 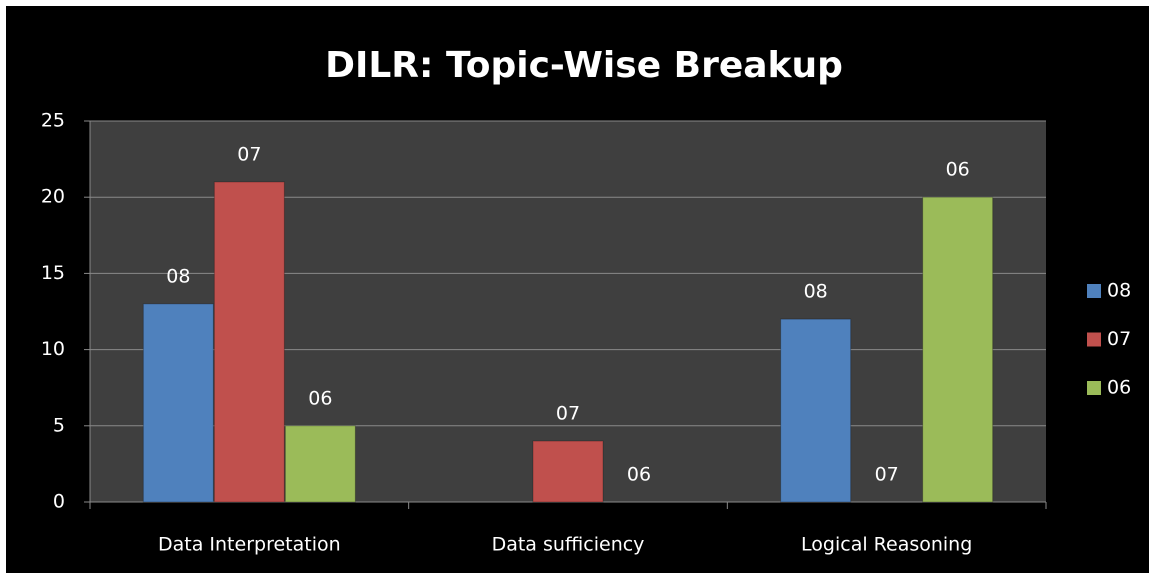 What do you see at coordinates (568, 545) in the screenshot?
I see `x-tick-label: Data sufficiency` at bounding box center [568, 545].